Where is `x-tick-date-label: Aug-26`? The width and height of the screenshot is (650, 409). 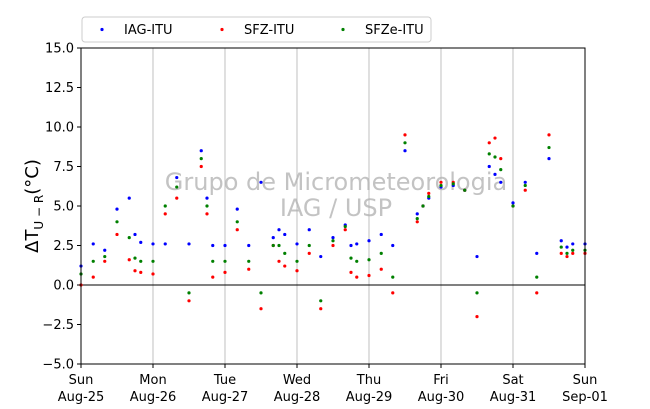
x-tick-date-label: Aug-26 is located at coordinates (153, 397).